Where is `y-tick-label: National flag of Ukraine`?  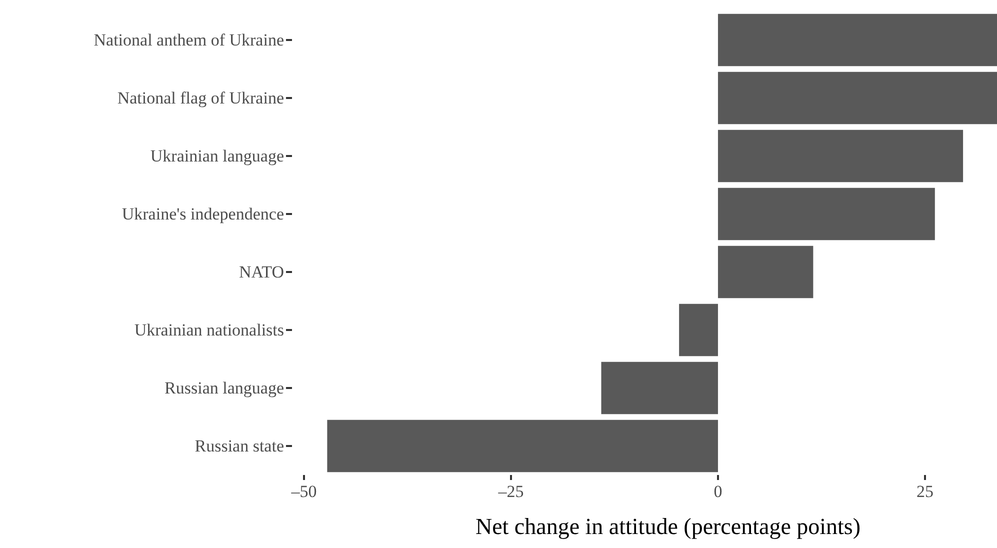 y-tick-label: National flag of Ukraine is located at coordinates (200, 98).